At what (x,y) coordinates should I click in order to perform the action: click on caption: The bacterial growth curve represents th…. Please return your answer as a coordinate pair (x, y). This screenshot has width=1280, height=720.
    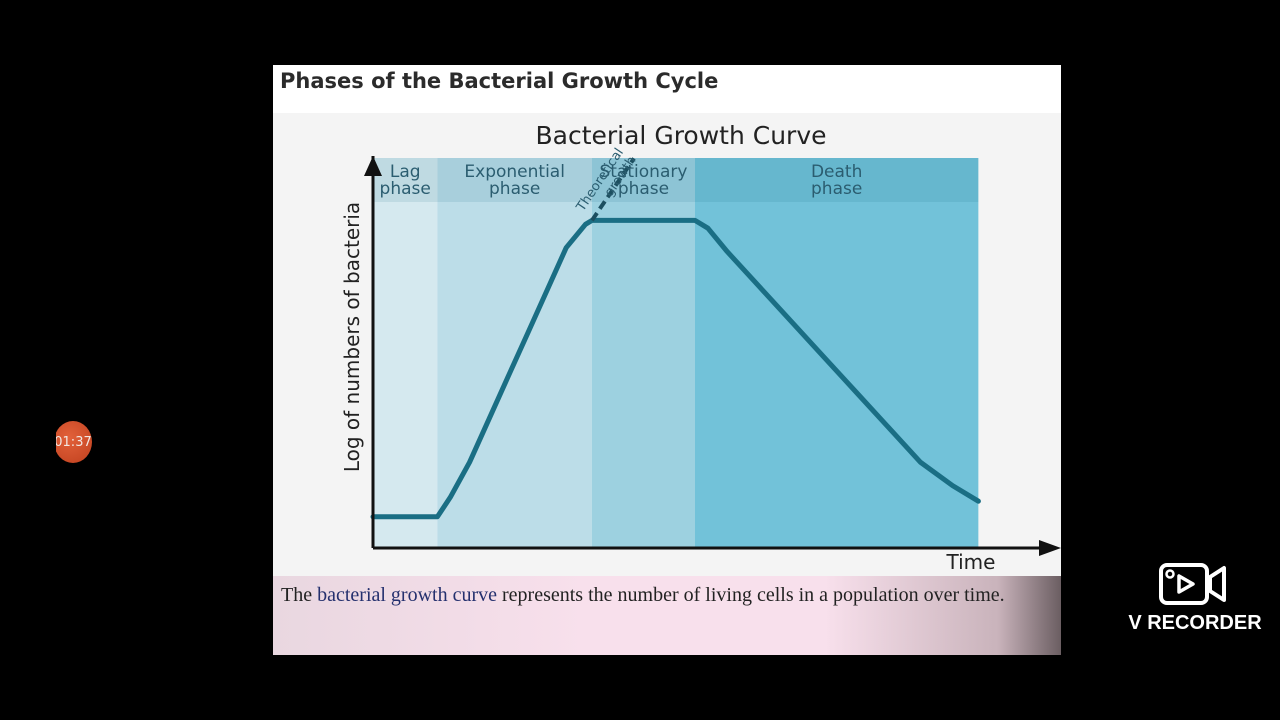
    Looking at the image, I should click on (667, 615).